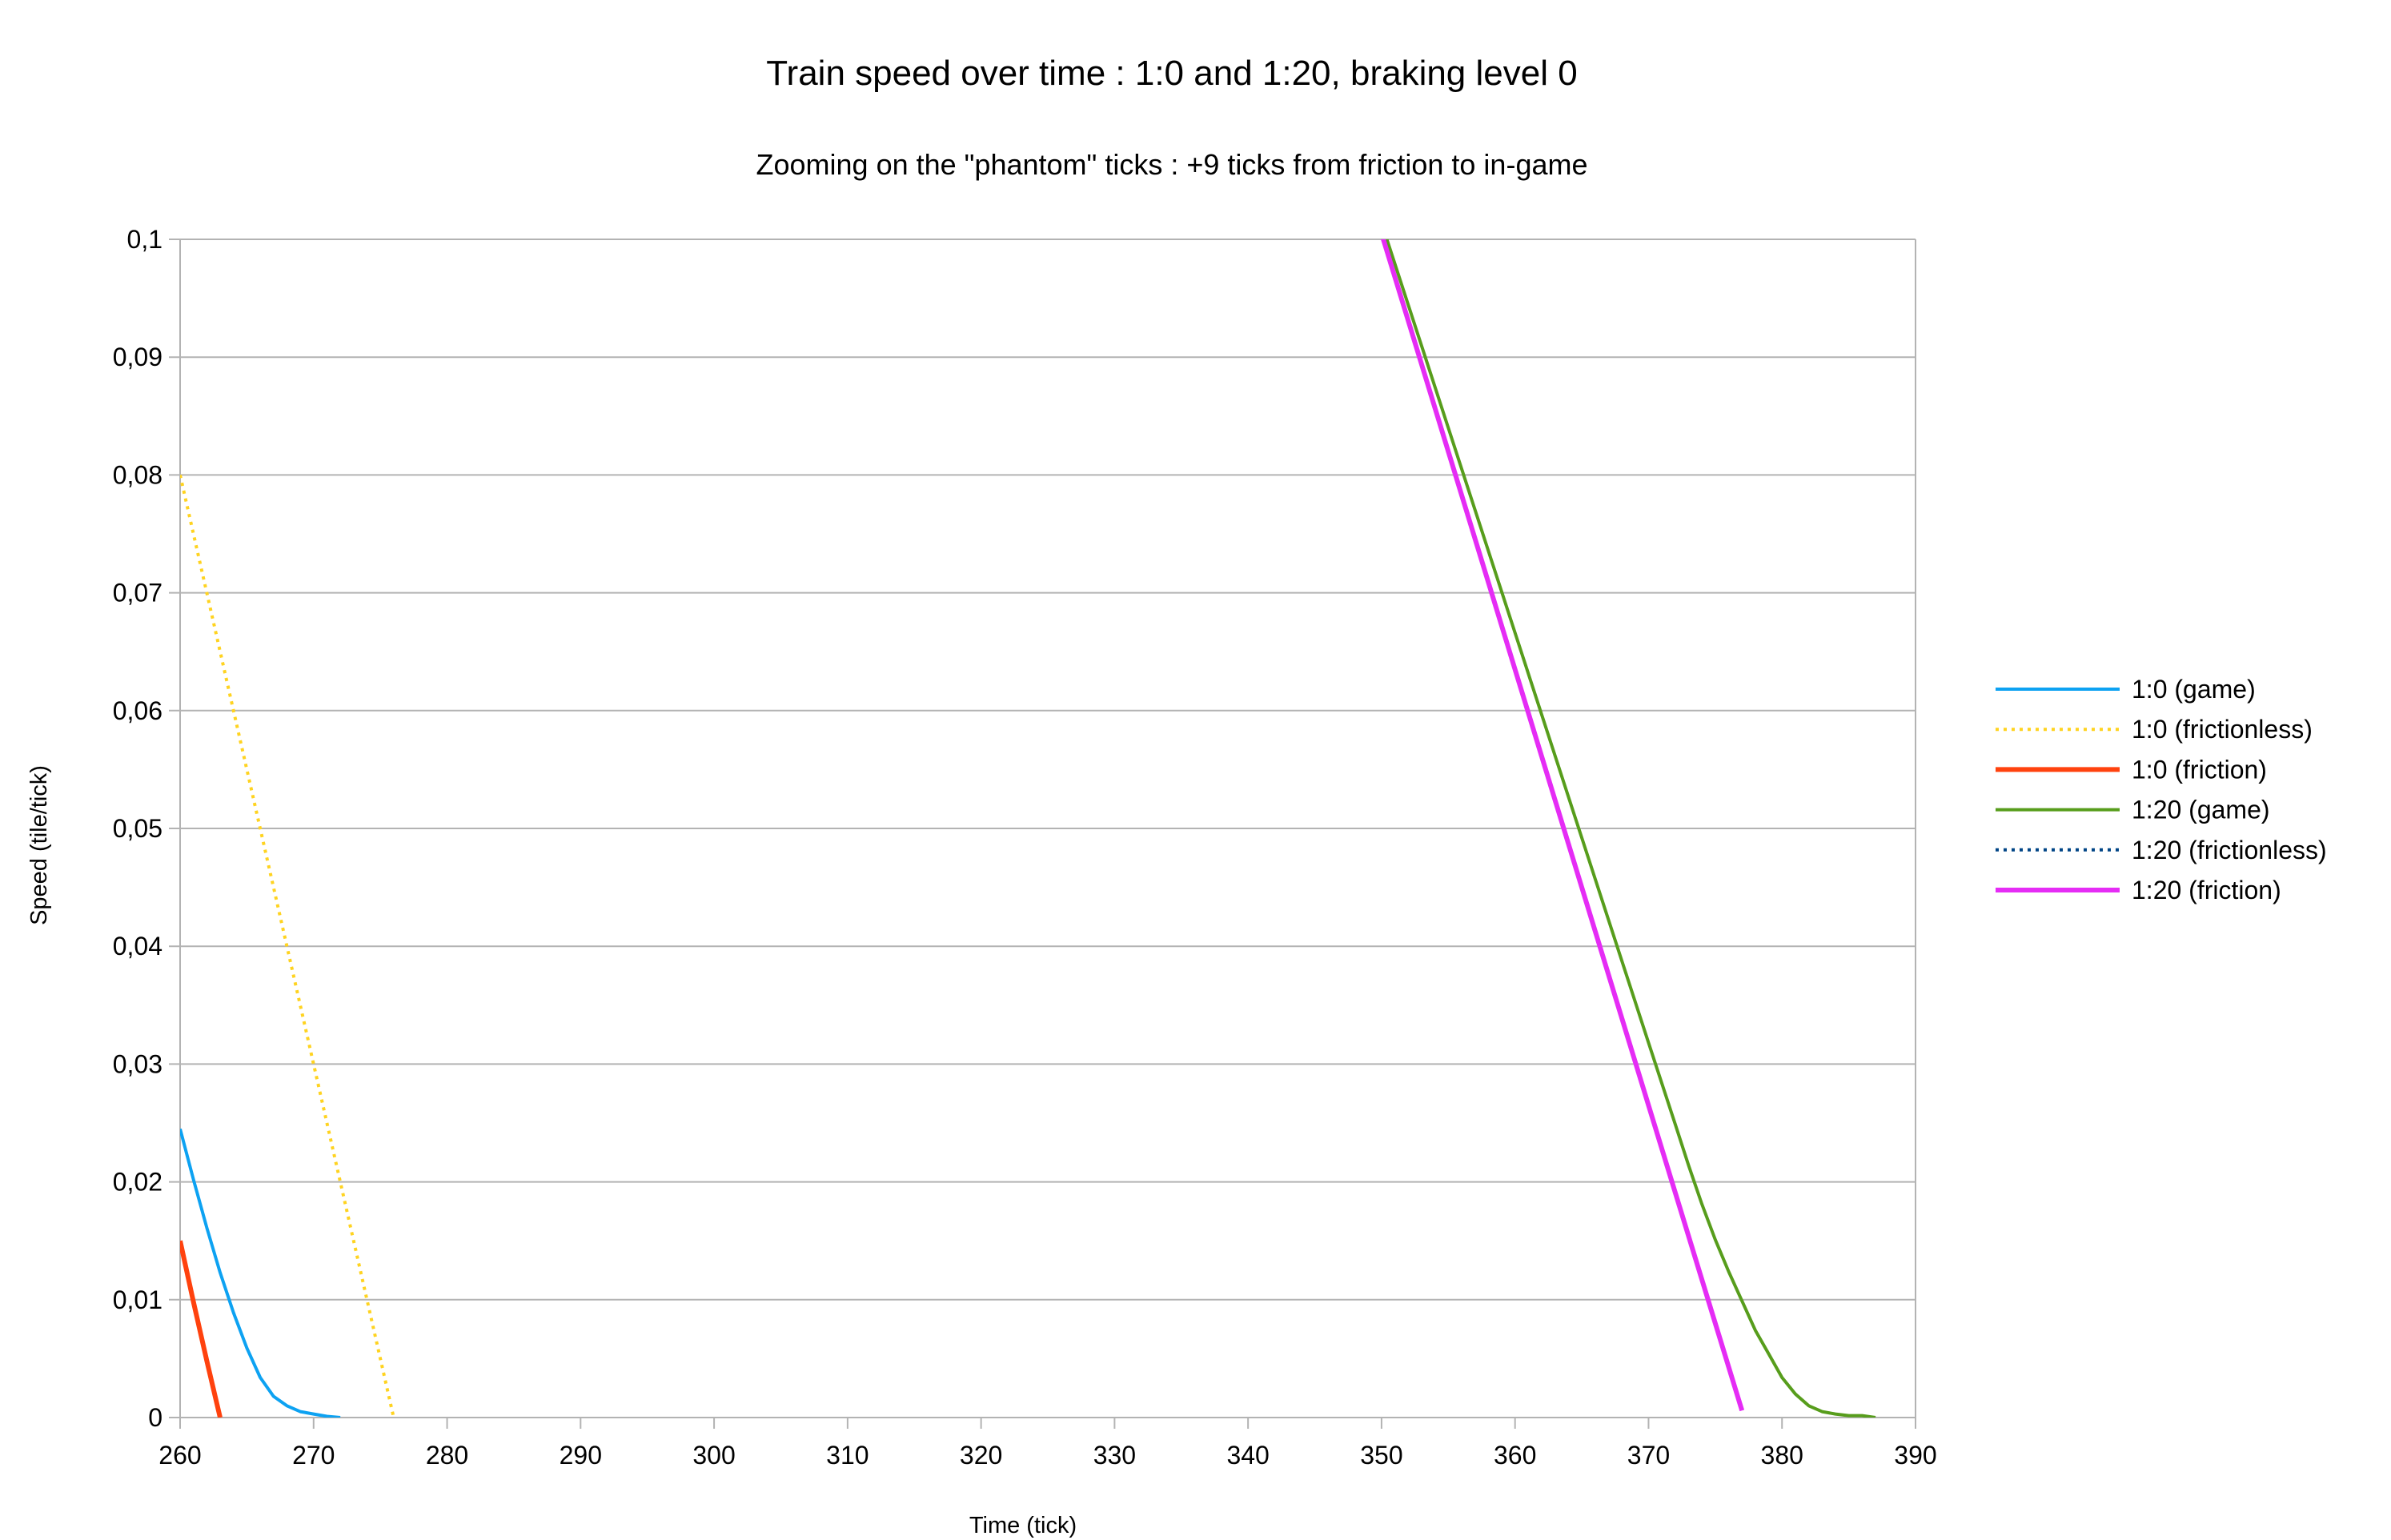 The width and height of the screenshot is (2391, 1540). I want to click on x-tick-label: 310, so click(848, 1456).